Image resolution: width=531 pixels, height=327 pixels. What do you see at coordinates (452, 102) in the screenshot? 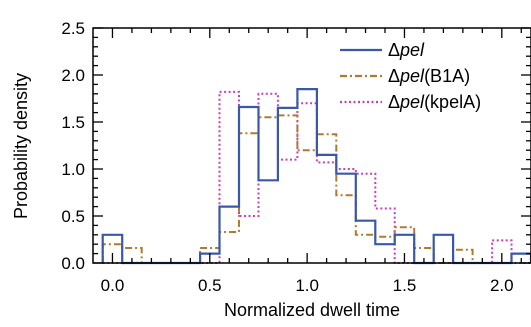
I see `legend-strain-suffix: (kpelA)` at bounding box center [452, 102].